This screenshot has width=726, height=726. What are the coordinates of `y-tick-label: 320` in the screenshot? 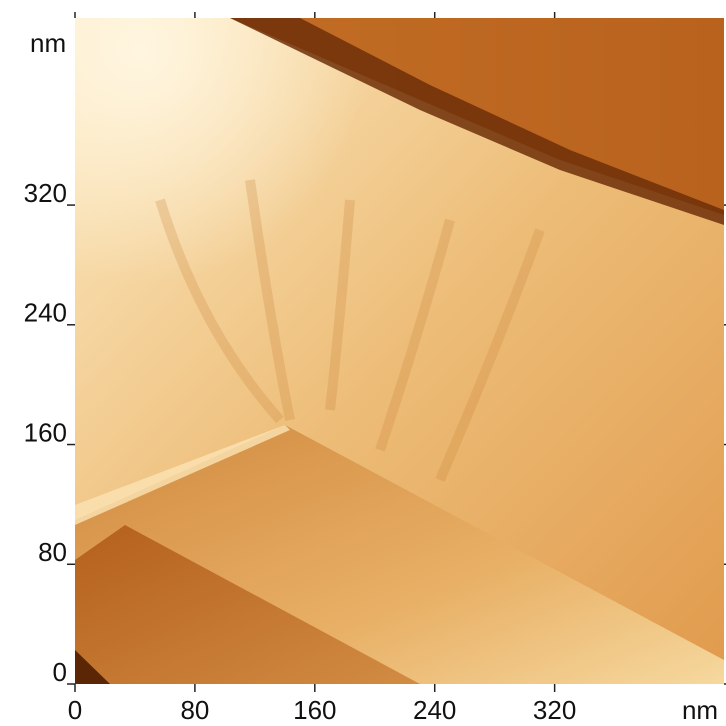 It's located at (45, 193).